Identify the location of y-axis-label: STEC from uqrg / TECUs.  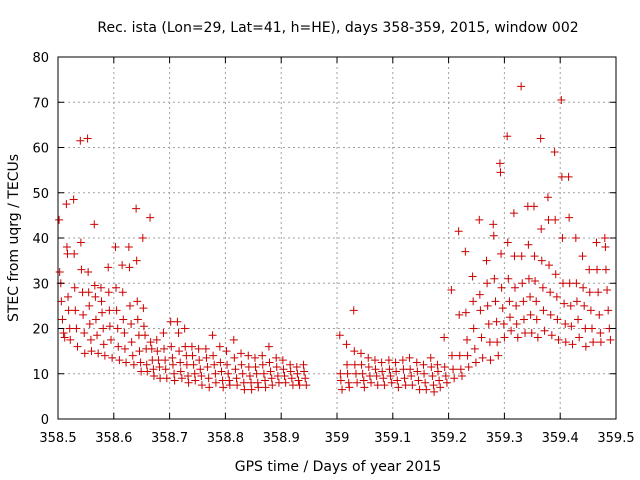
(14, 238).